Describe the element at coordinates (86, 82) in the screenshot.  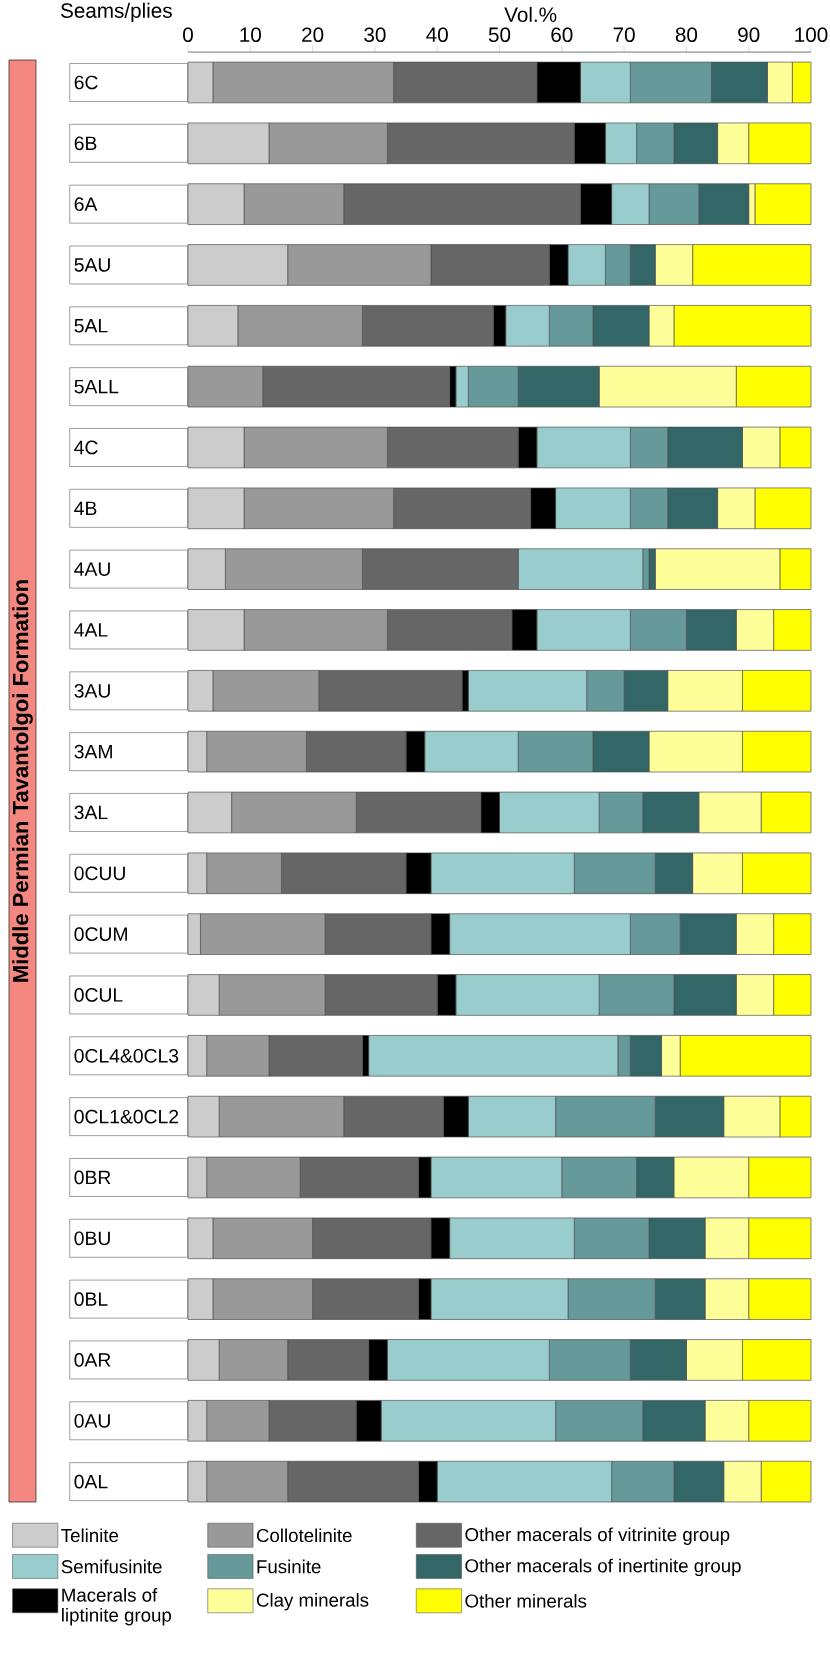
I see `y-tick-label: 6C` at that location.